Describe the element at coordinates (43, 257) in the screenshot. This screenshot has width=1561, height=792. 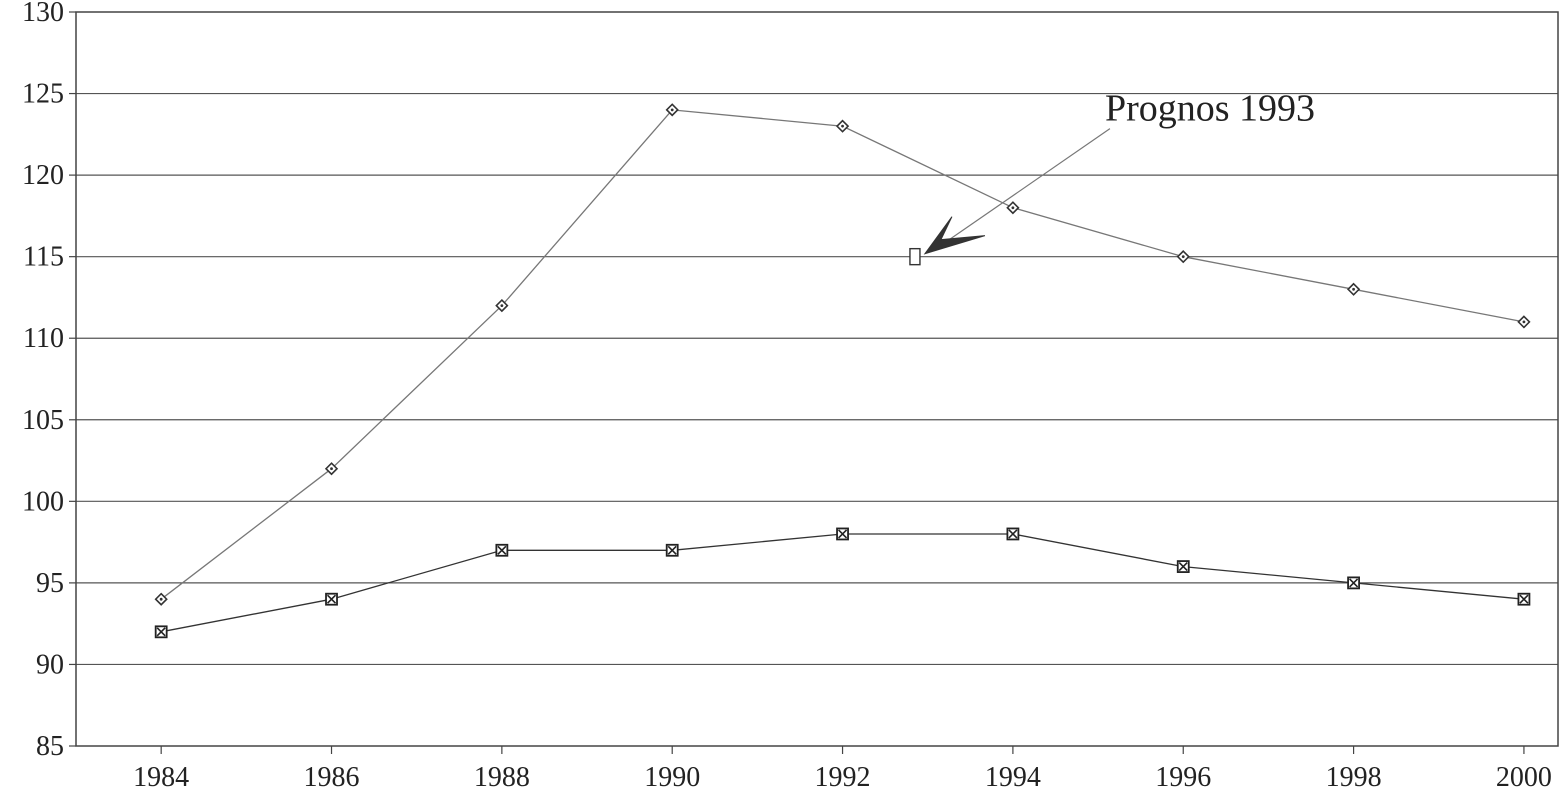
I see `y-tick-label: 115` at that location.